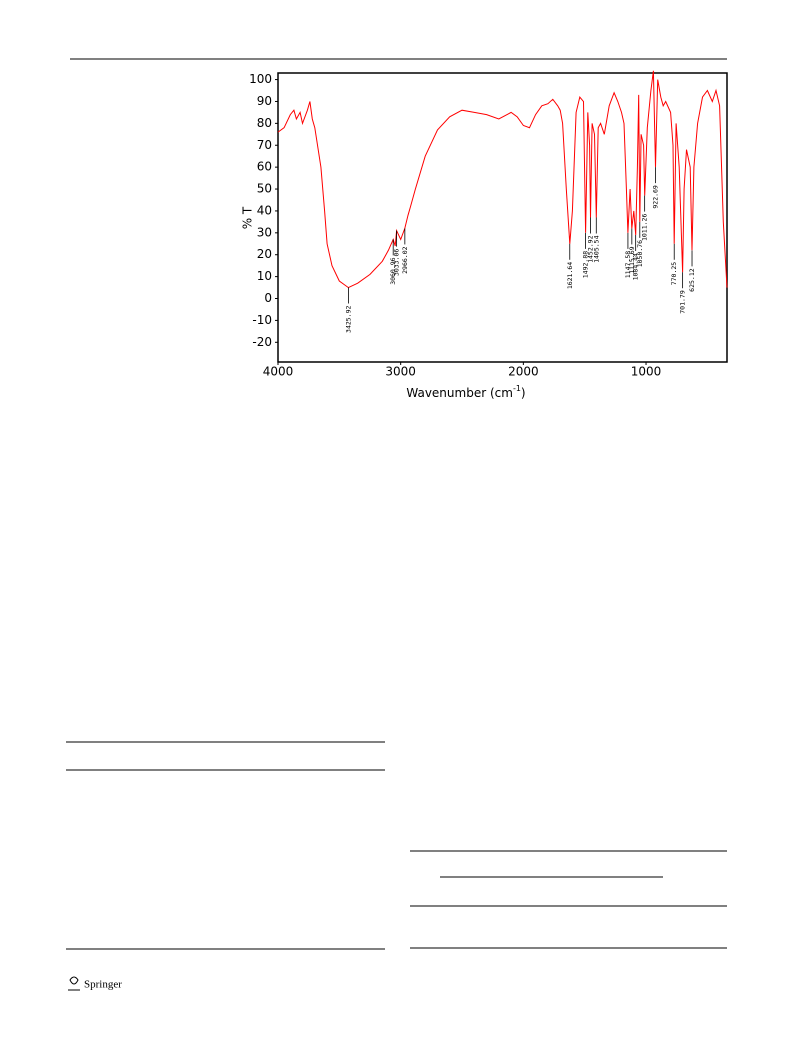 The width and height of the screenshot is (793, 1057). Describe the element at coordinates (656, 197) in the screenshot. I see `peak-label: 922.69` at that location.